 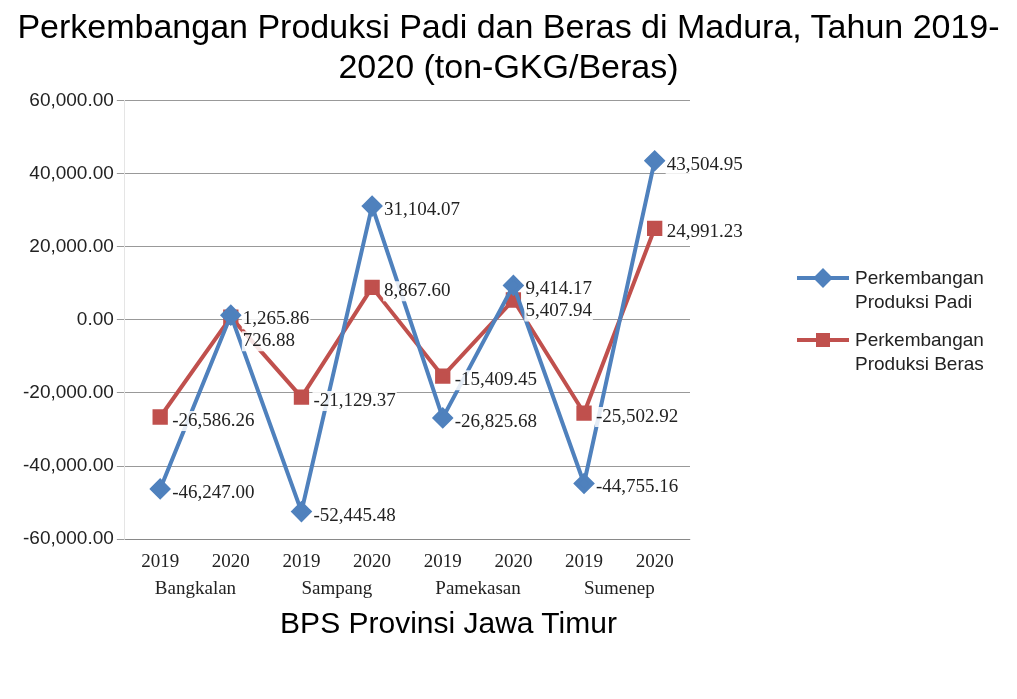 What do you see at coordinates (496, 420) in the screenshot?
I see `data-label: -26,825.68` at bounding box center [496, 420].